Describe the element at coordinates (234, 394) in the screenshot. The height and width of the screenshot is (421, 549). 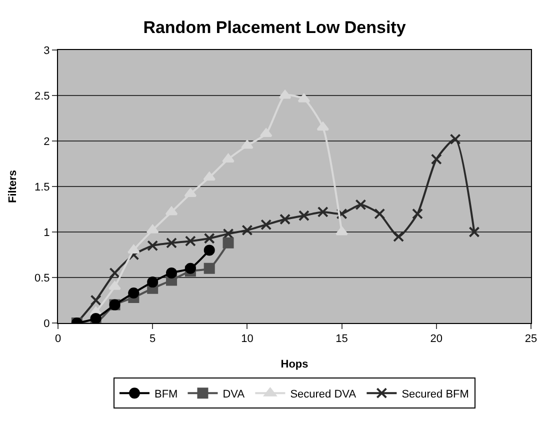
I see `legend-label: DVA` at that location.